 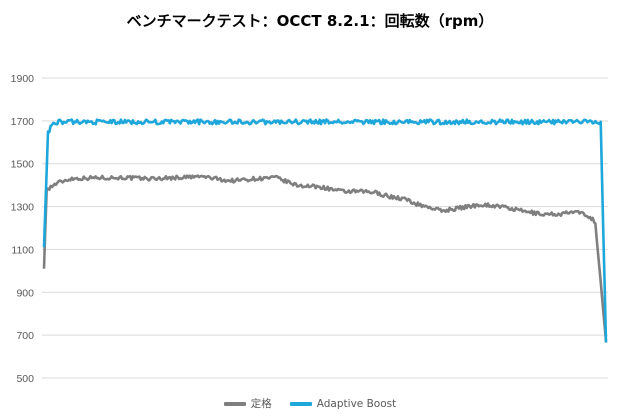 I want to click on legend-item-1: Adaptive Boost, so click(x=343, y=403).